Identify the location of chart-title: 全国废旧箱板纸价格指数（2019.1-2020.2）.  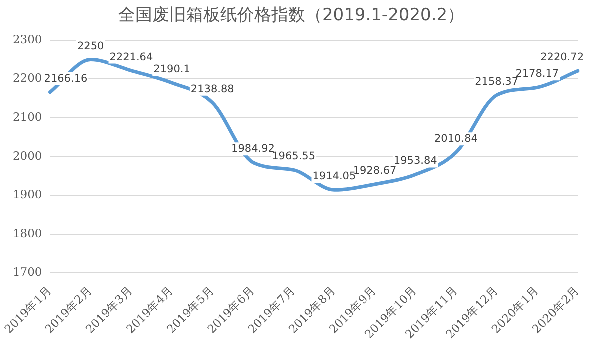
(291, 16).